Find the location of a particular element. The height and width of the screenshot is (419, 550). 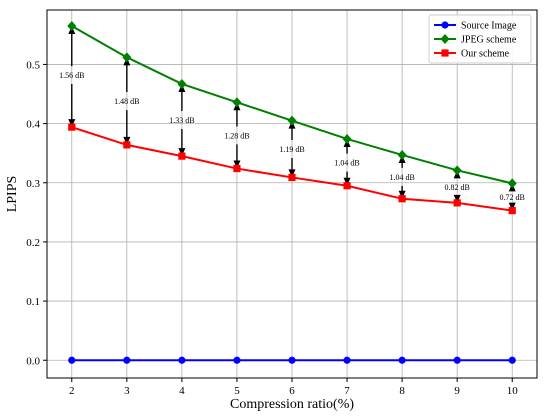

x-tick-label: 8 is located at coordinates (402, 391).